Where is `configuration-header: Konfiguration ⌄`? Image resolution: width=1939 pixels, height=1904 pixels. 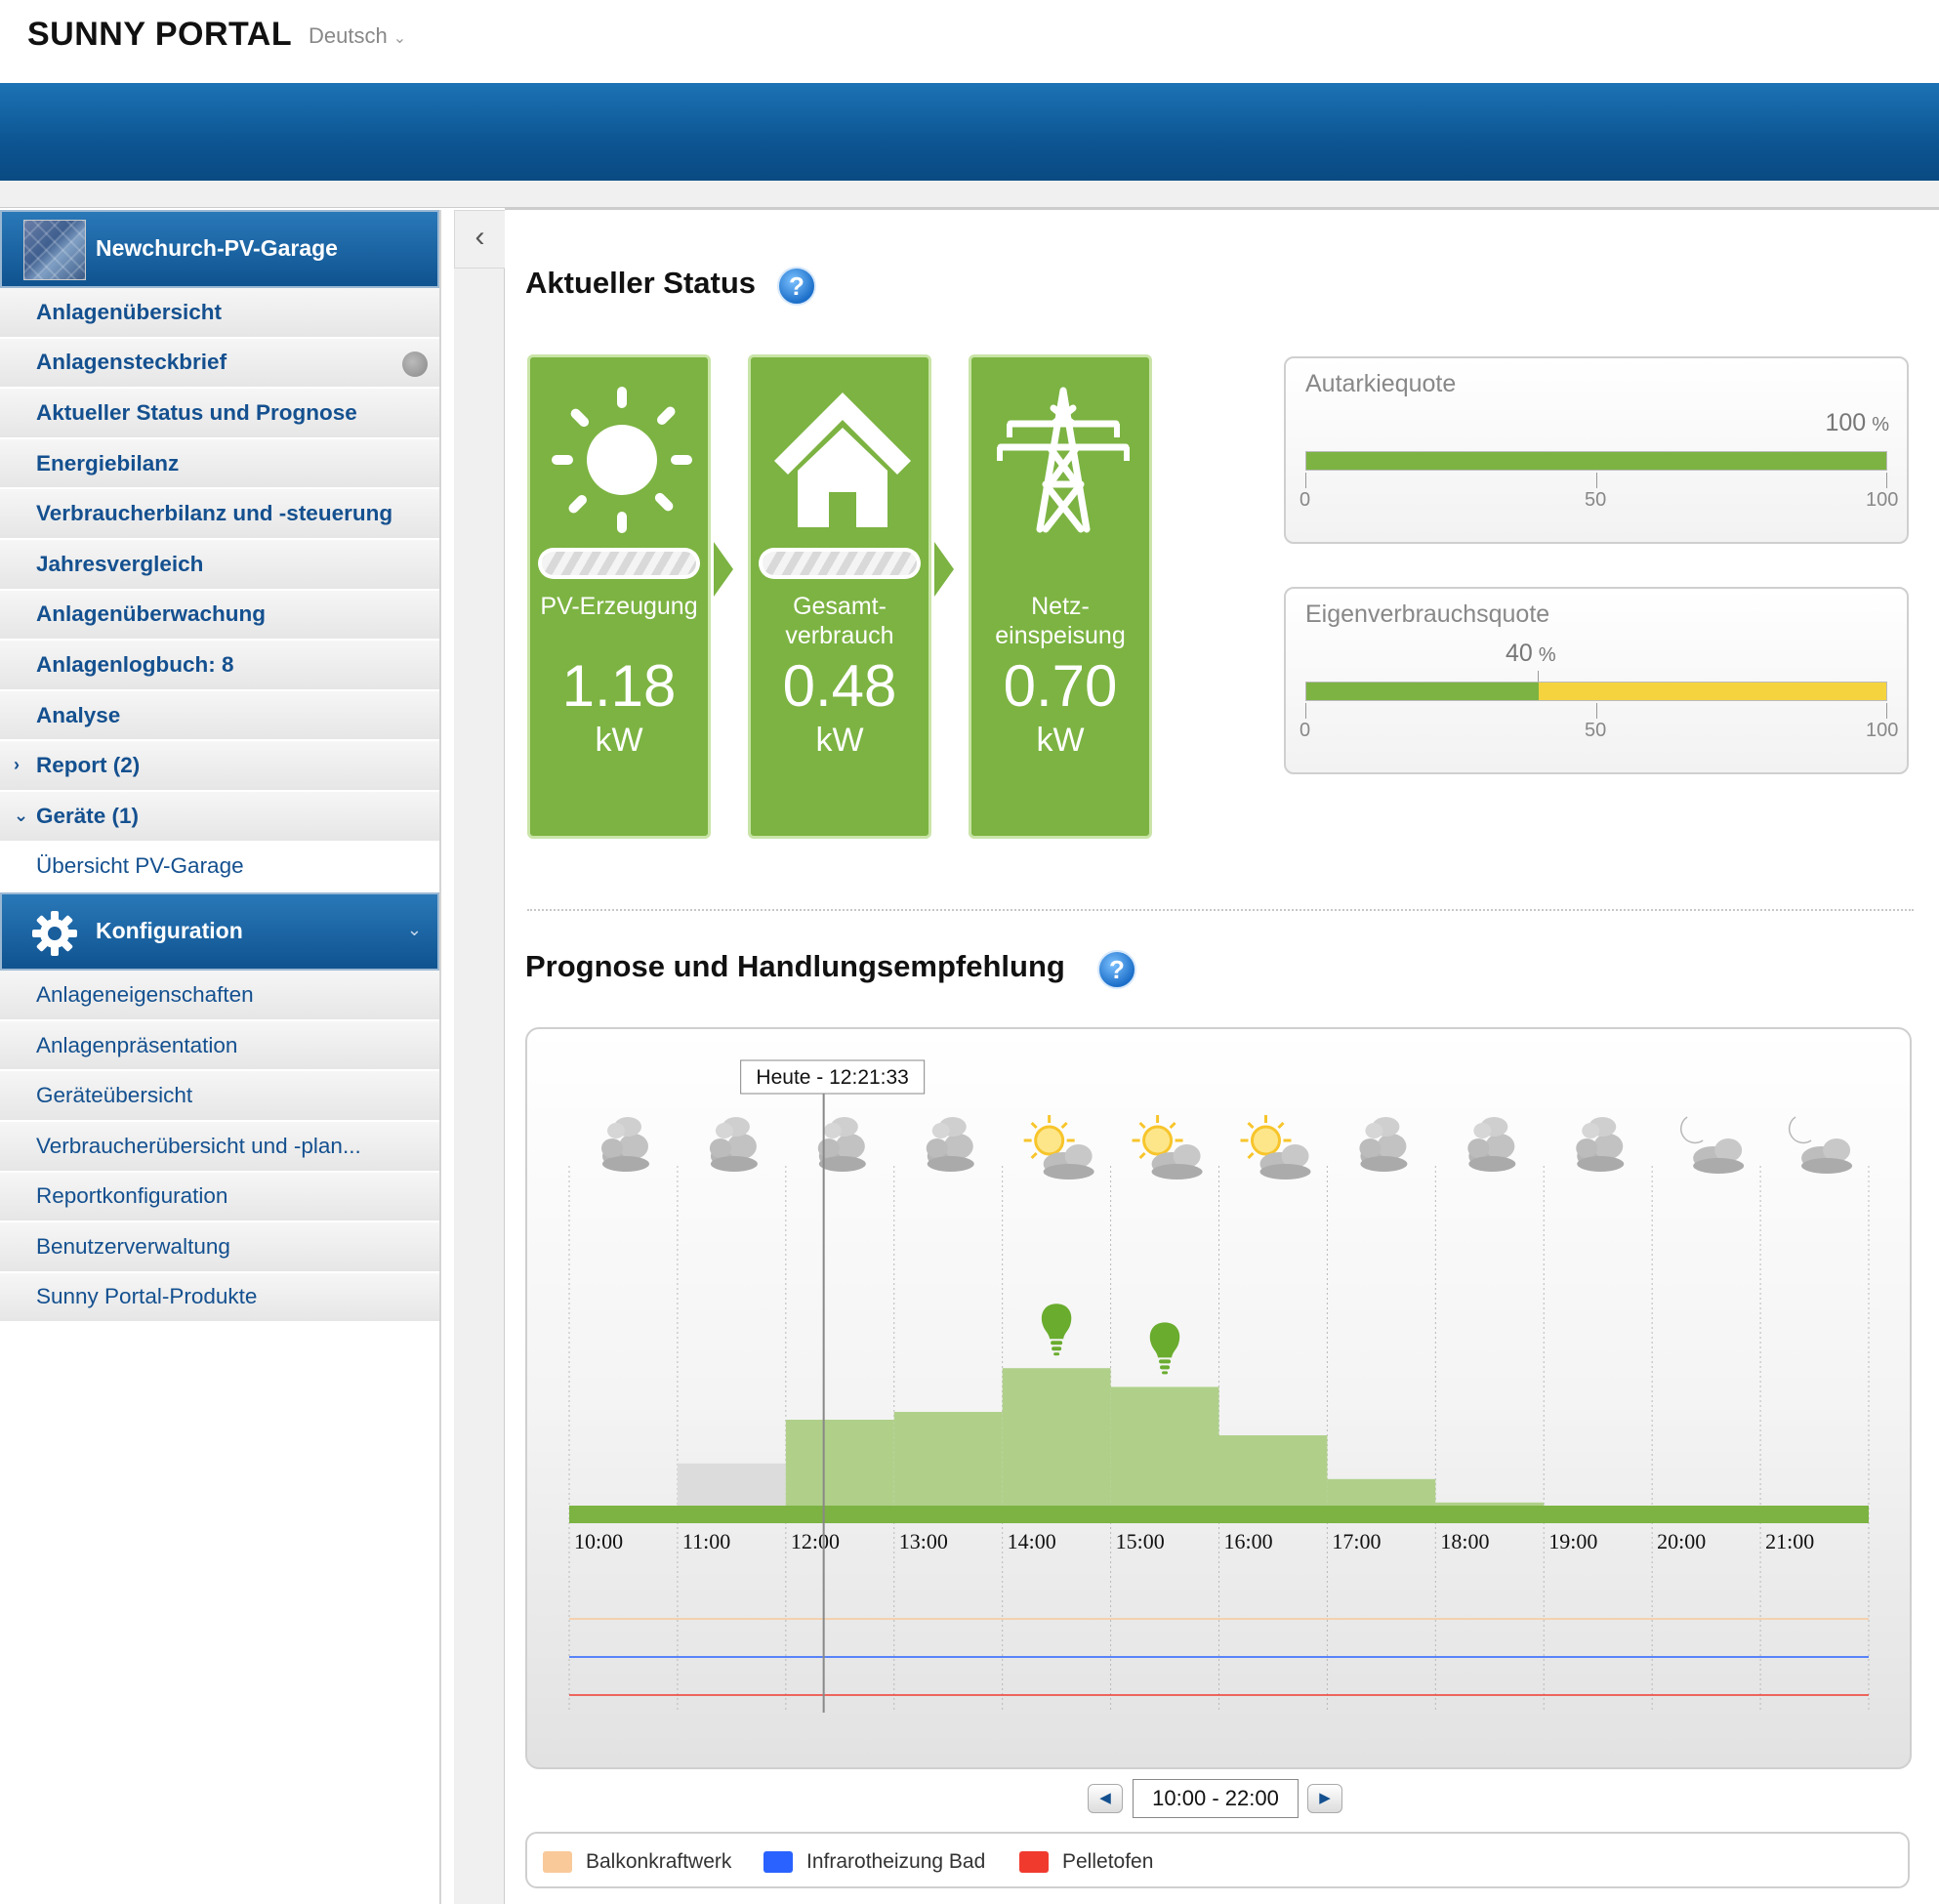 configuration-header: Konfiguration ⌄ is located at coordinates (219, 932).